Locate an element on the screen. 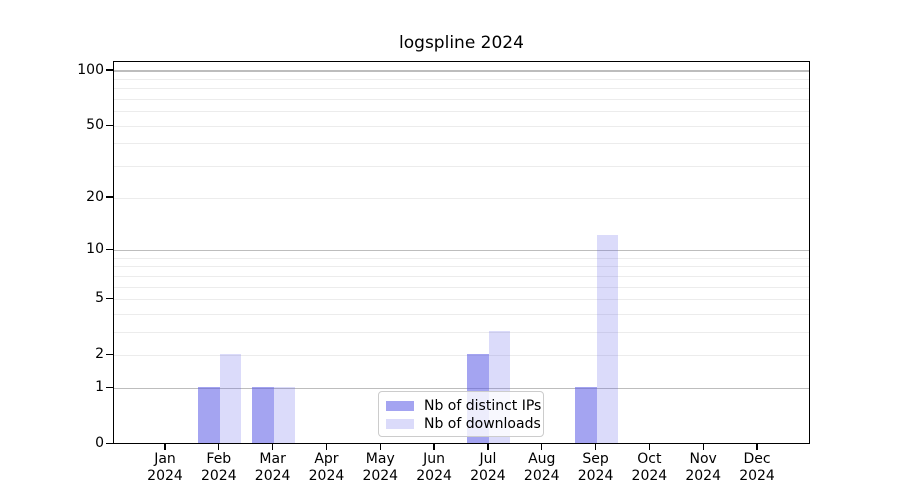 The image size is (900, 500). legend-label-distinct-ips: Nb of distinct IPs is located at coordinates (483, 405).